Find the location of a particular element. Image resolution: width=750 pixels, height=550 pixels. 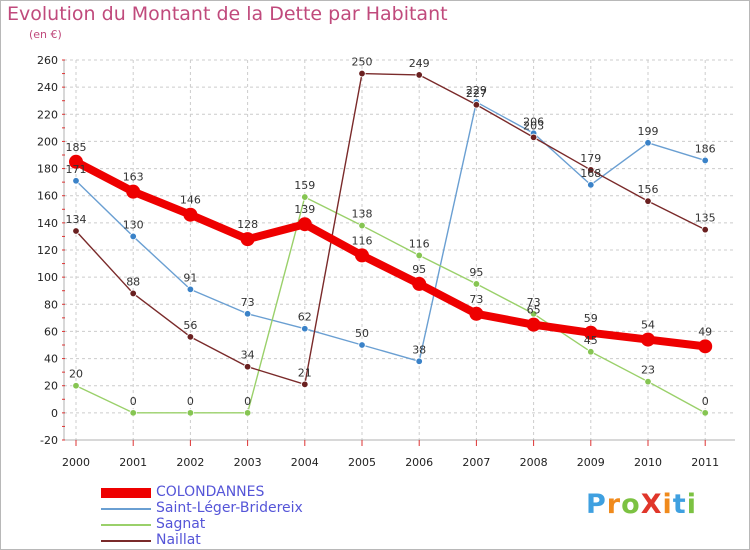

y-tick-label: 220 is located at coordinates (47, 114).